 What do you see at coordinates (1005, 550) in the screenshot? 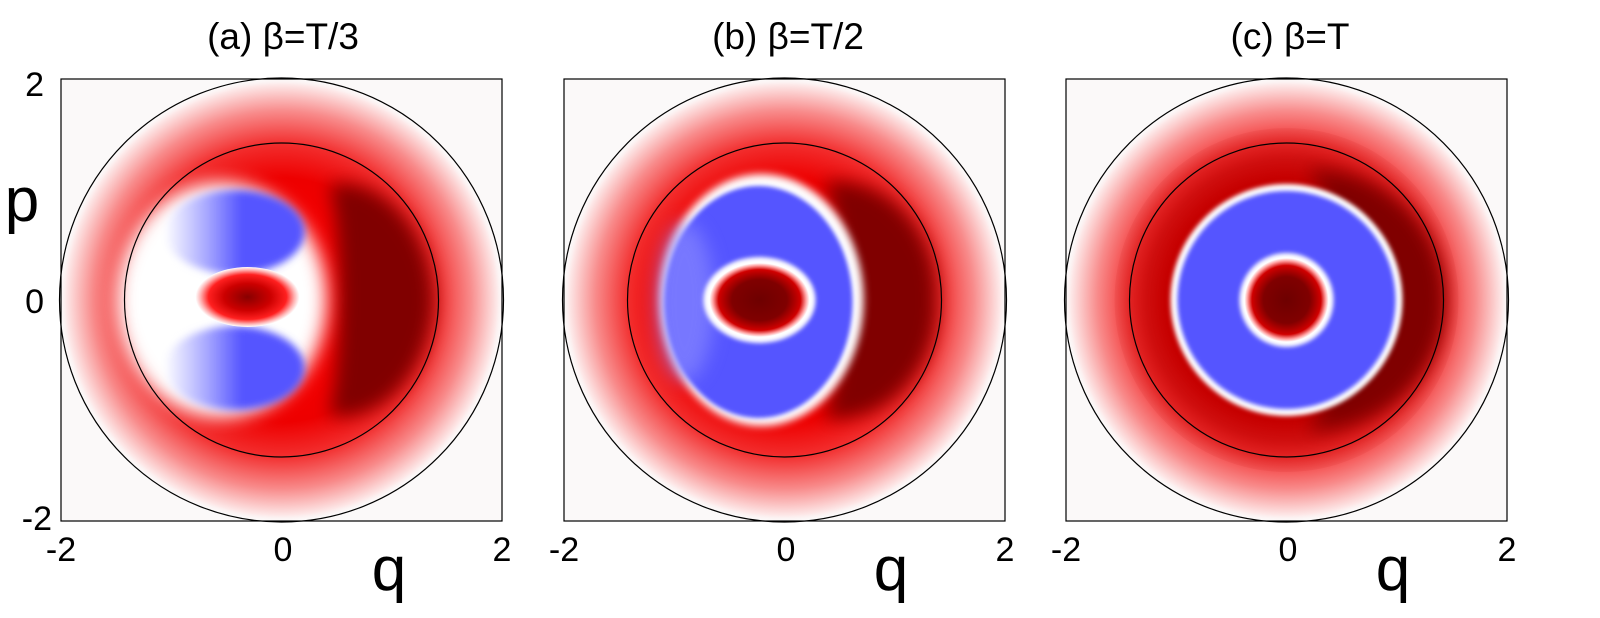
I see `x-tick-2-b: 2` at bounding box center [1005, 550].